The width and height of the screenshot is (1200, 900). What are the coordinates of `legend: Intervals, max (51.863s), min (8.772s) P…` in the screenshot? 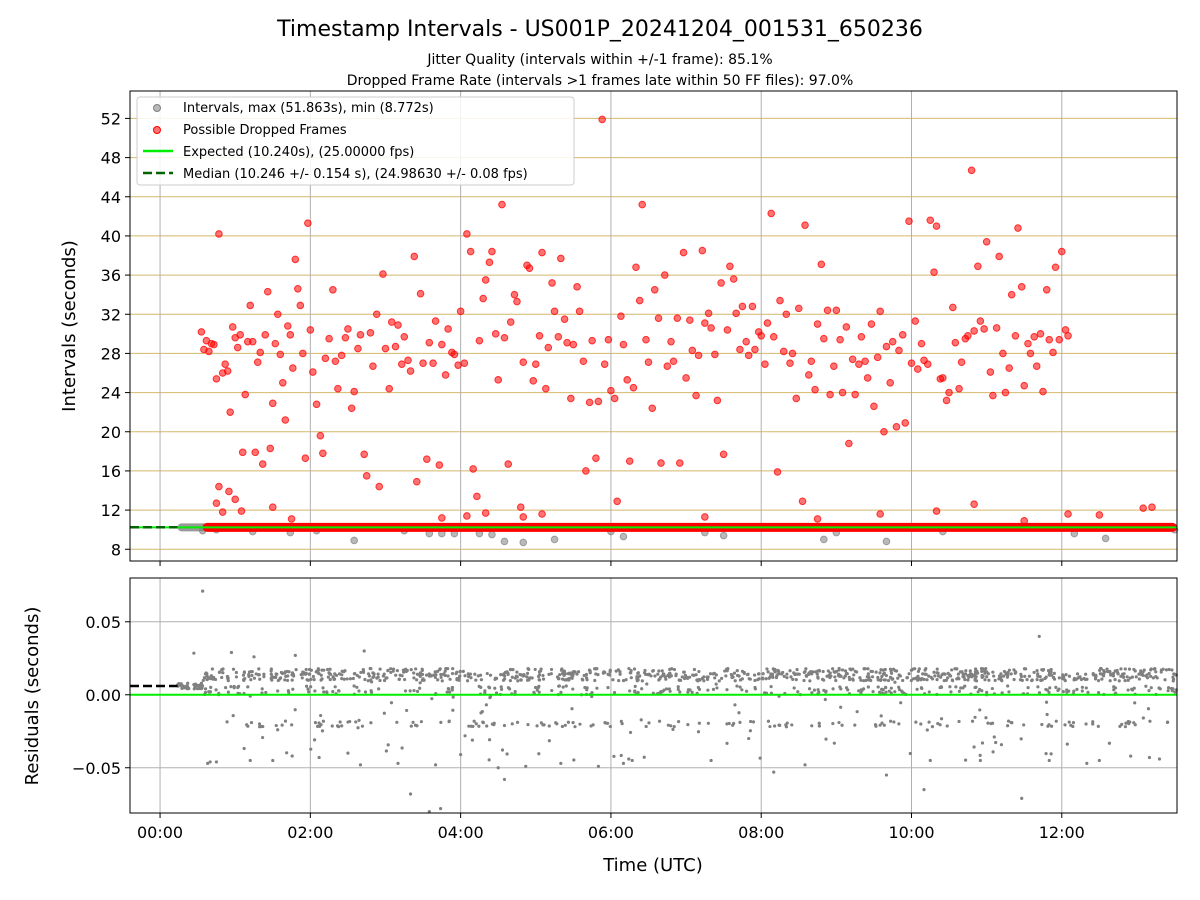 It's located at (355, 141).